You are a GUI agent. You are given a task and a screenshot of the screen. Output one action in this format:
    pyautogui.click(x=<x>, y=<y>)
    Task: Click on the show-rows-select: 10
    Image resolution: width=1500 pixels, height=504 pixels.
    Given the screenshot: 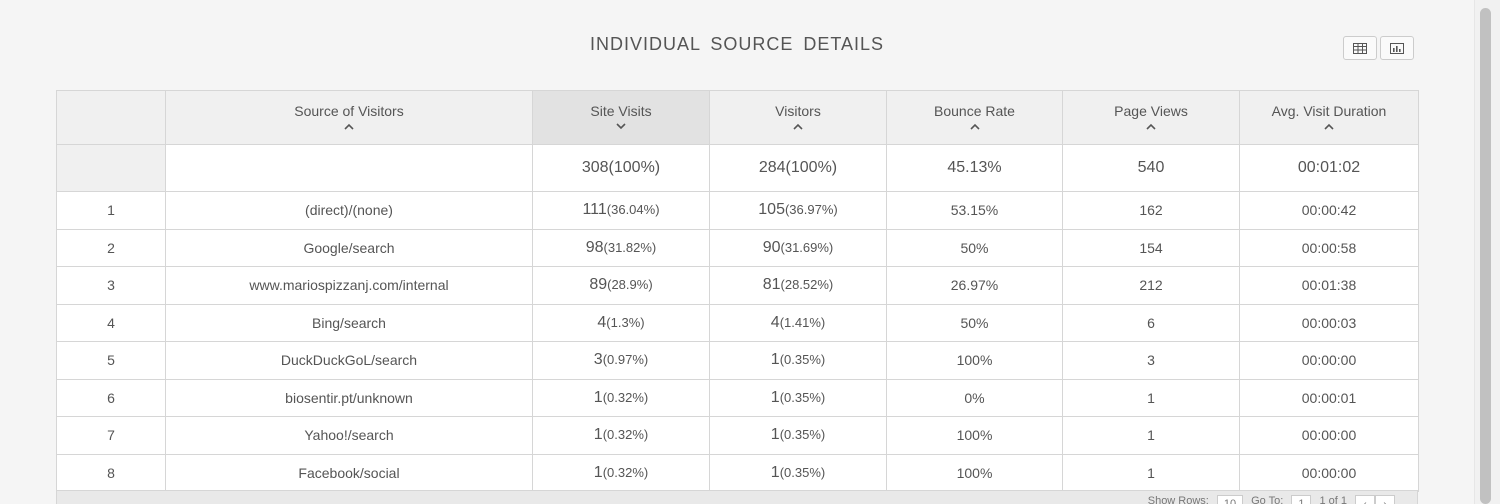 What is the action you would take?
    pyautogui.click(x=1230, y=499)
    